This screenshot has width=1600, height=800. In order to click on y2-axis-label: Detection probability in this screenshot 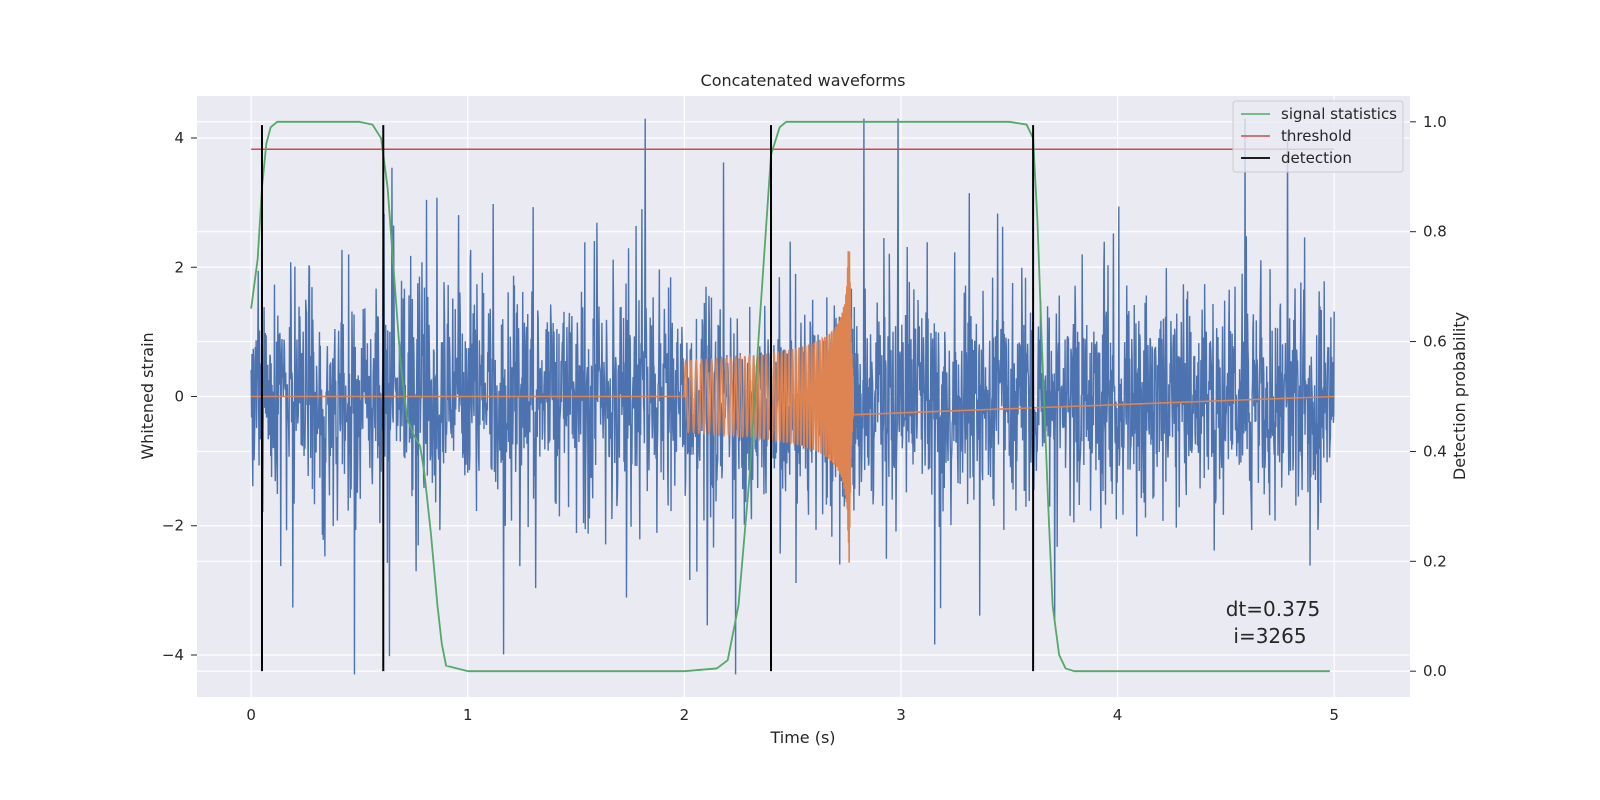, I will do `click(1459, 396)`.